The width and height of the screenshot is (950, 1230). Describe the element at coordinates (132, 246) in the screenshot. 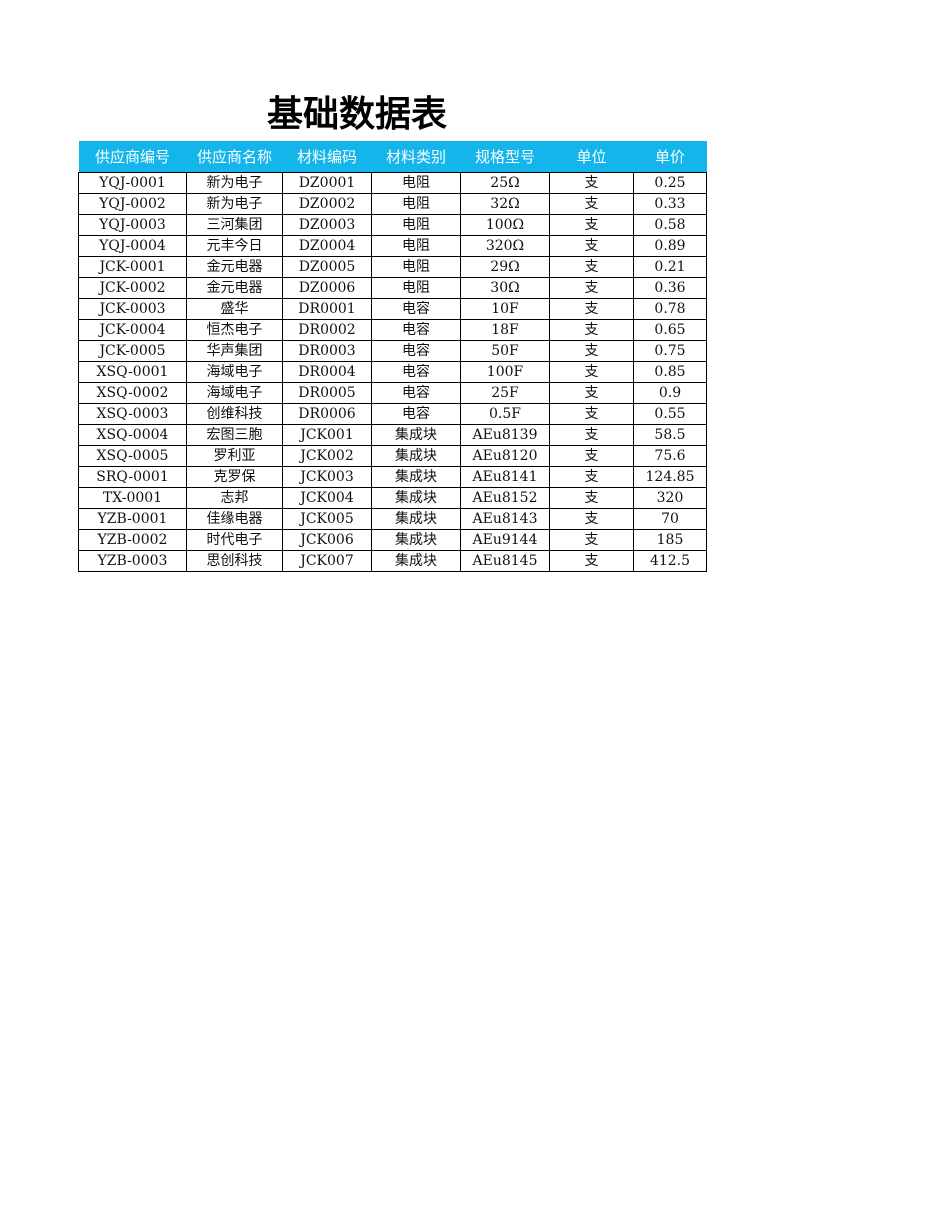

I see `cell-supplier-id: YQJ-0004` at that location.